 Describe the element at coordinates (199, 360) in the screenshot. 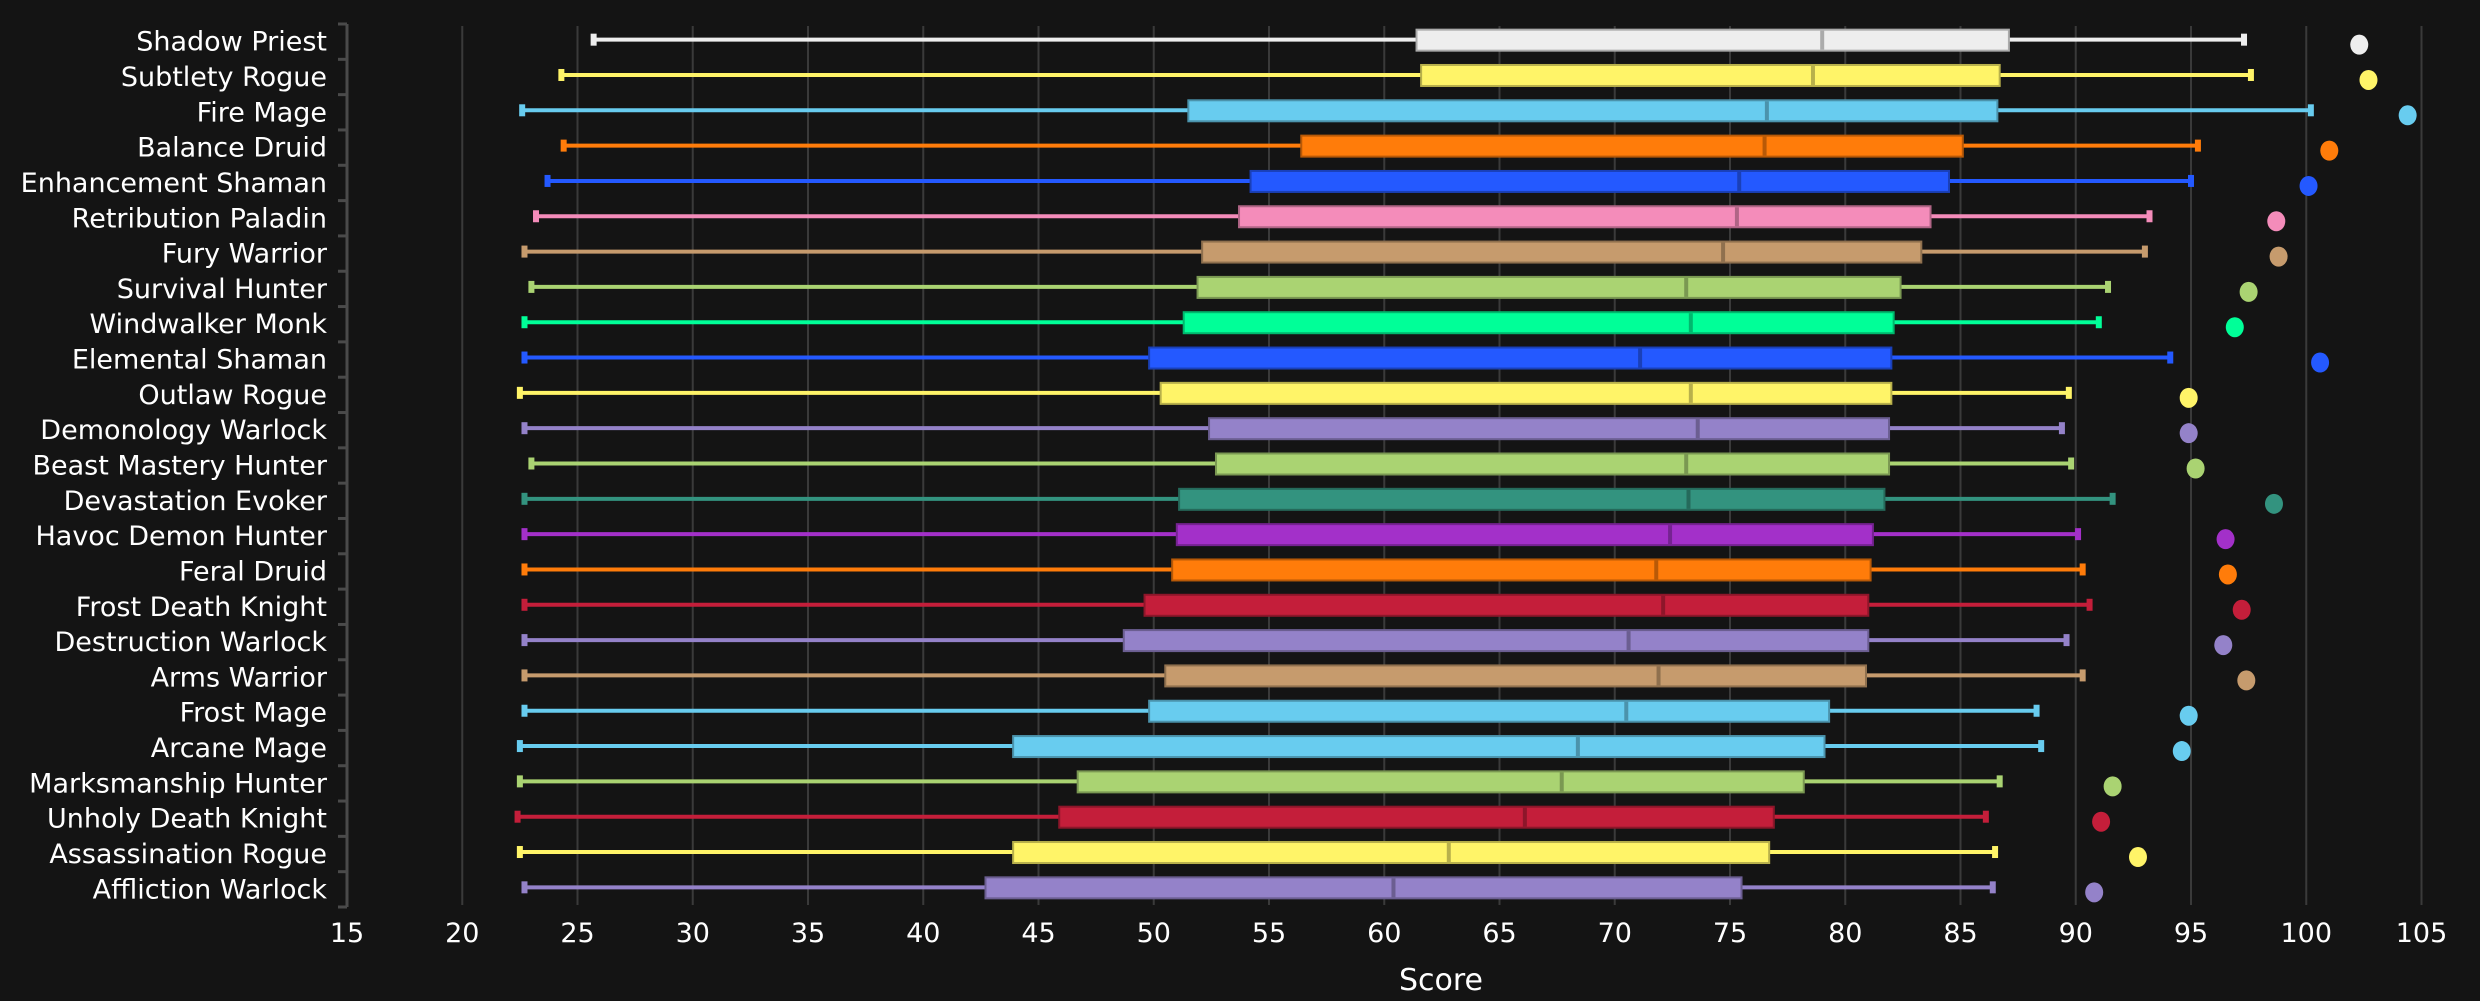

I see `y-category-label: Elemental Shaman` at that location.